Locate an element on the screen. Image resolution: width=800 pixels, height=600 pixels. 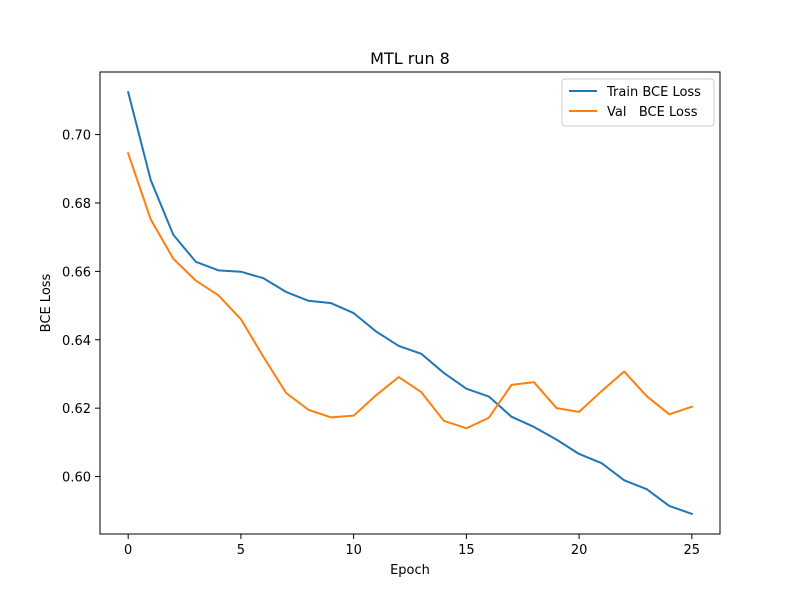
y-axis-ticks: 0.60 0.62 0.64 0.66 0.68 0.70 is located at coordinates (81, 307).